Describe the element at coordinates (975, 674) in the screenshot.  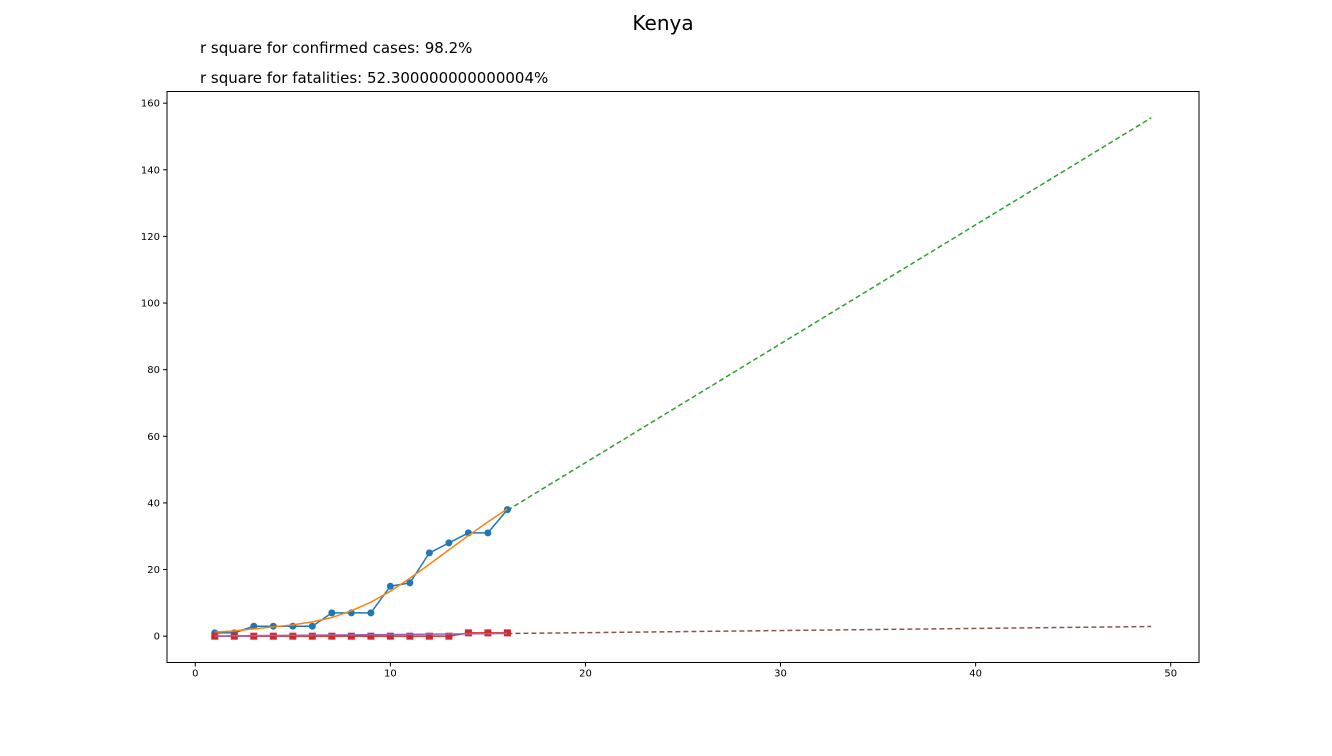
I see `x-tick-label: 40` at that location.